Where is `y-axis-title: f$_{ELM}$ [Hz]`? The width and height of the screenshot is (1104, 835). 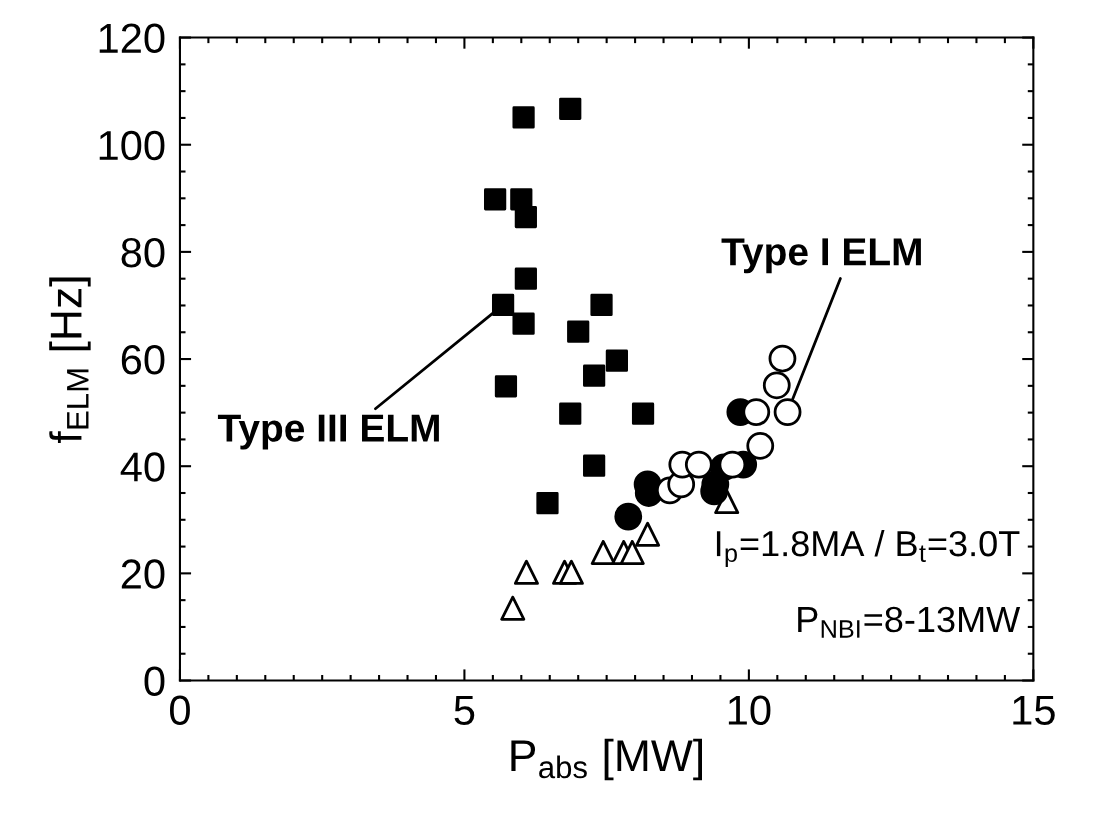
y-axis-title: f$_{ELM}$ [Hz] is located at coordinates (70, 360).